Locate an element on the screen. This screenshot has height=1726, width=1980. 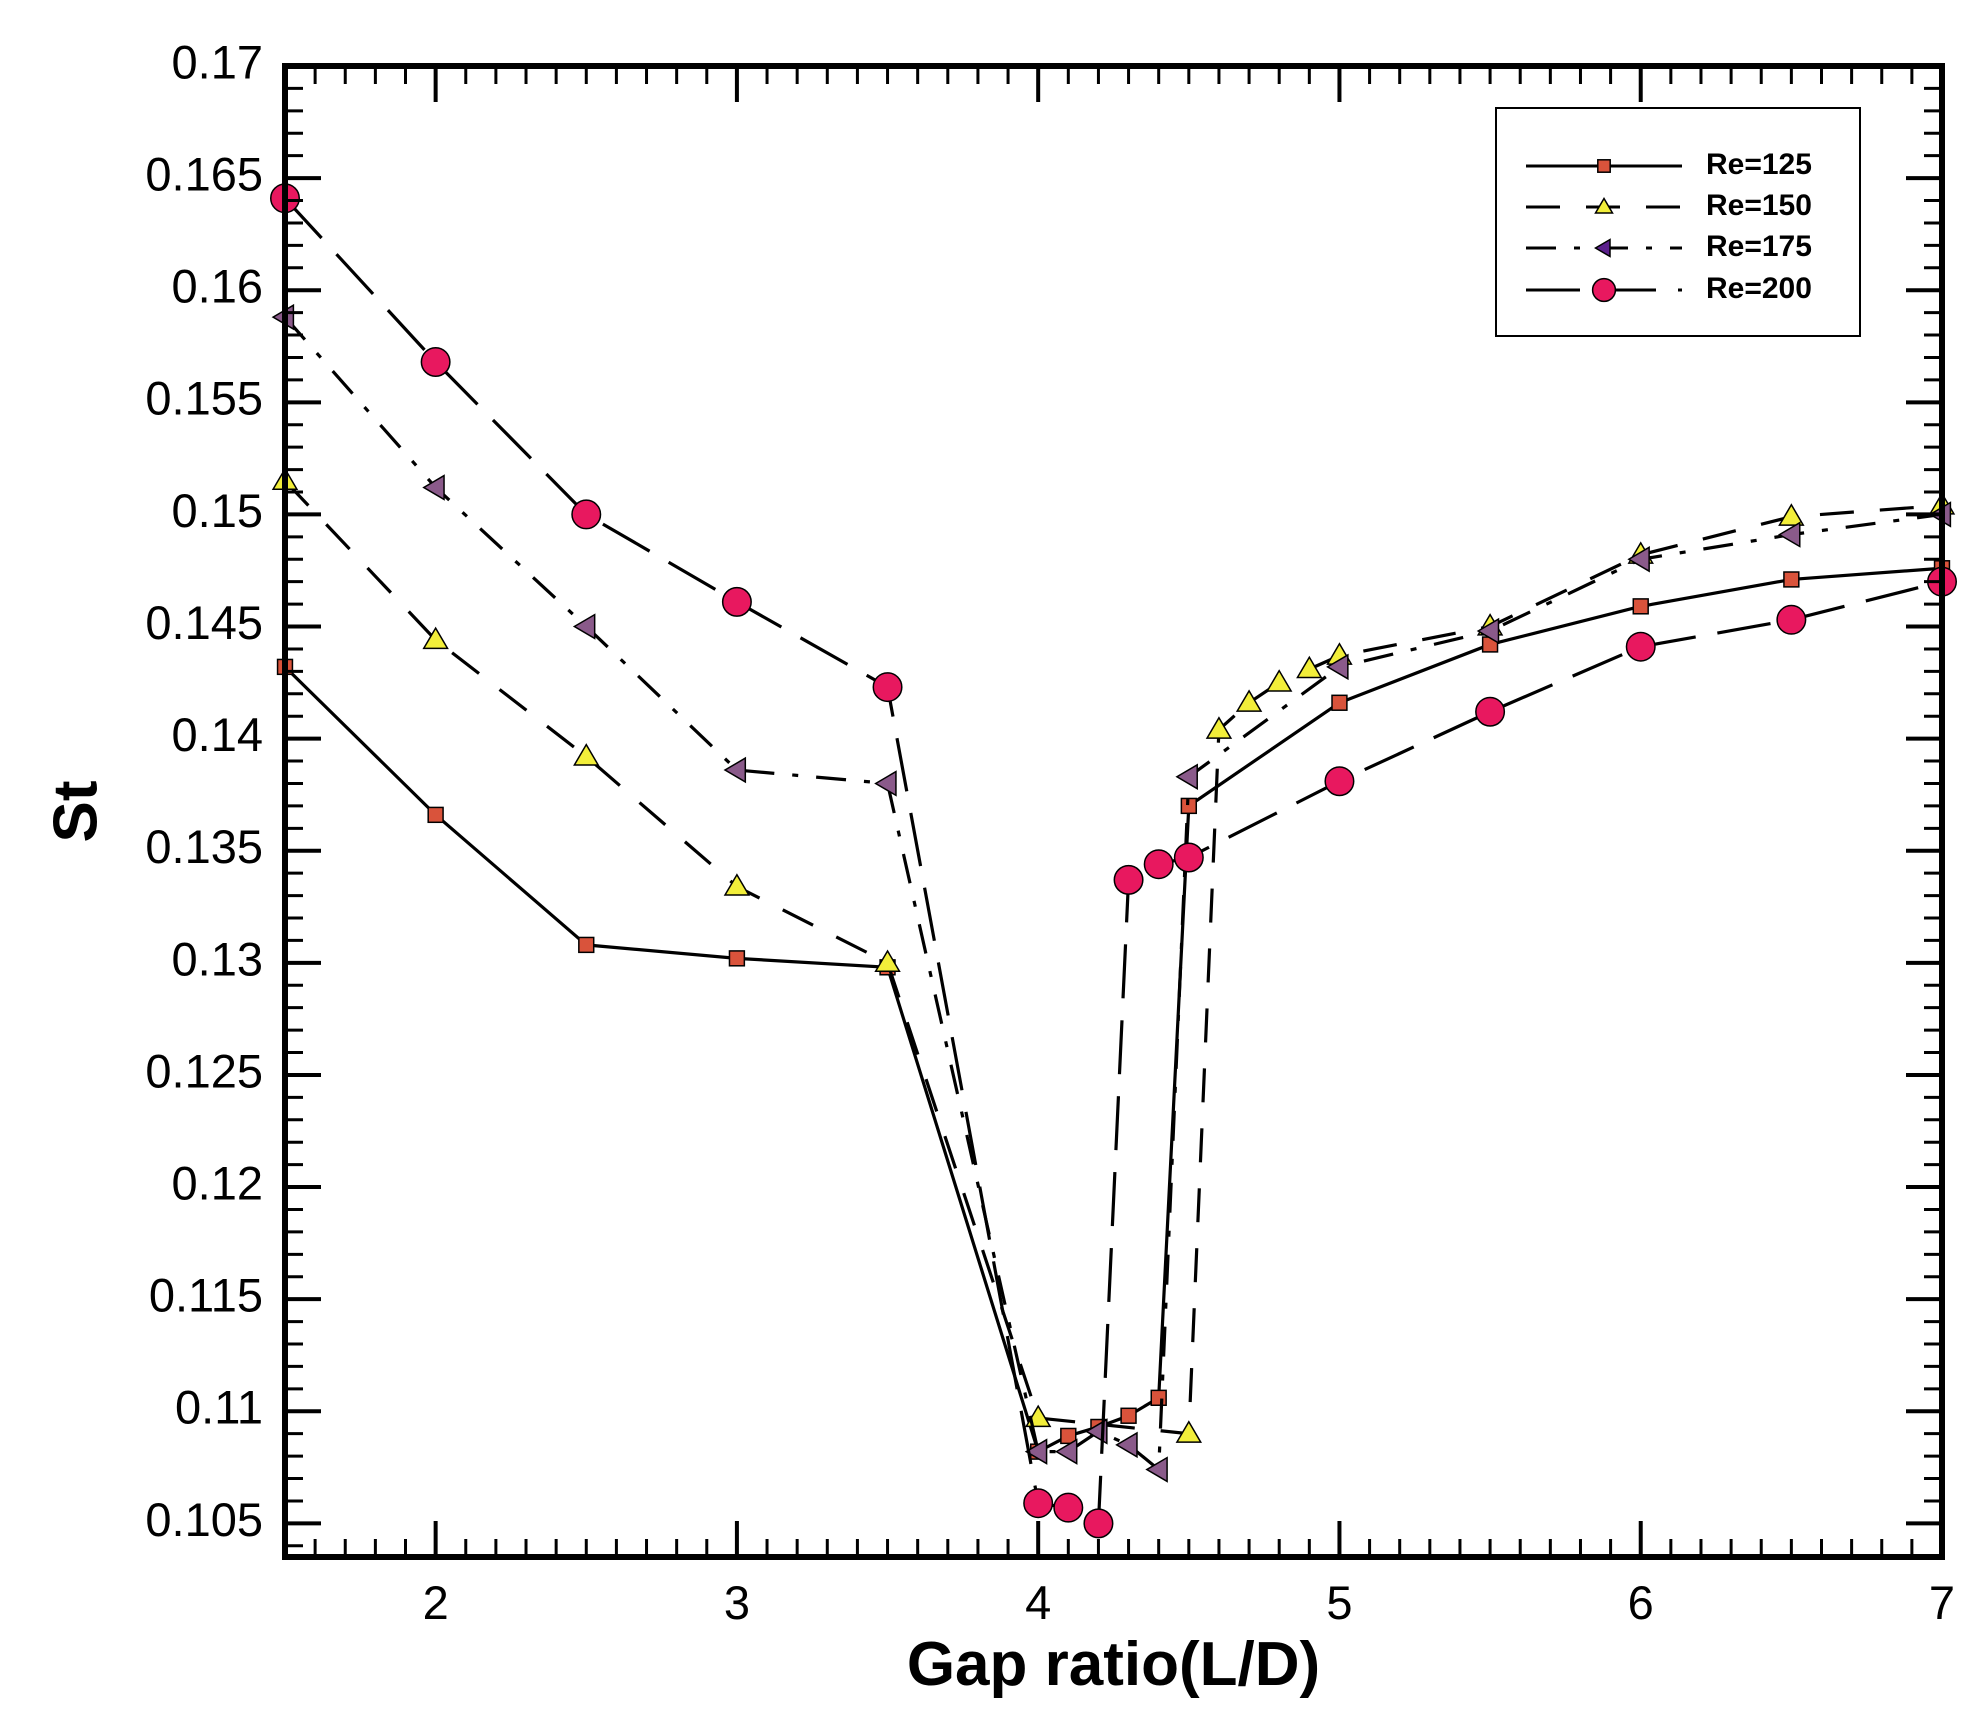
y-tick-label: 0.165 is located at coordinates (204, 174).